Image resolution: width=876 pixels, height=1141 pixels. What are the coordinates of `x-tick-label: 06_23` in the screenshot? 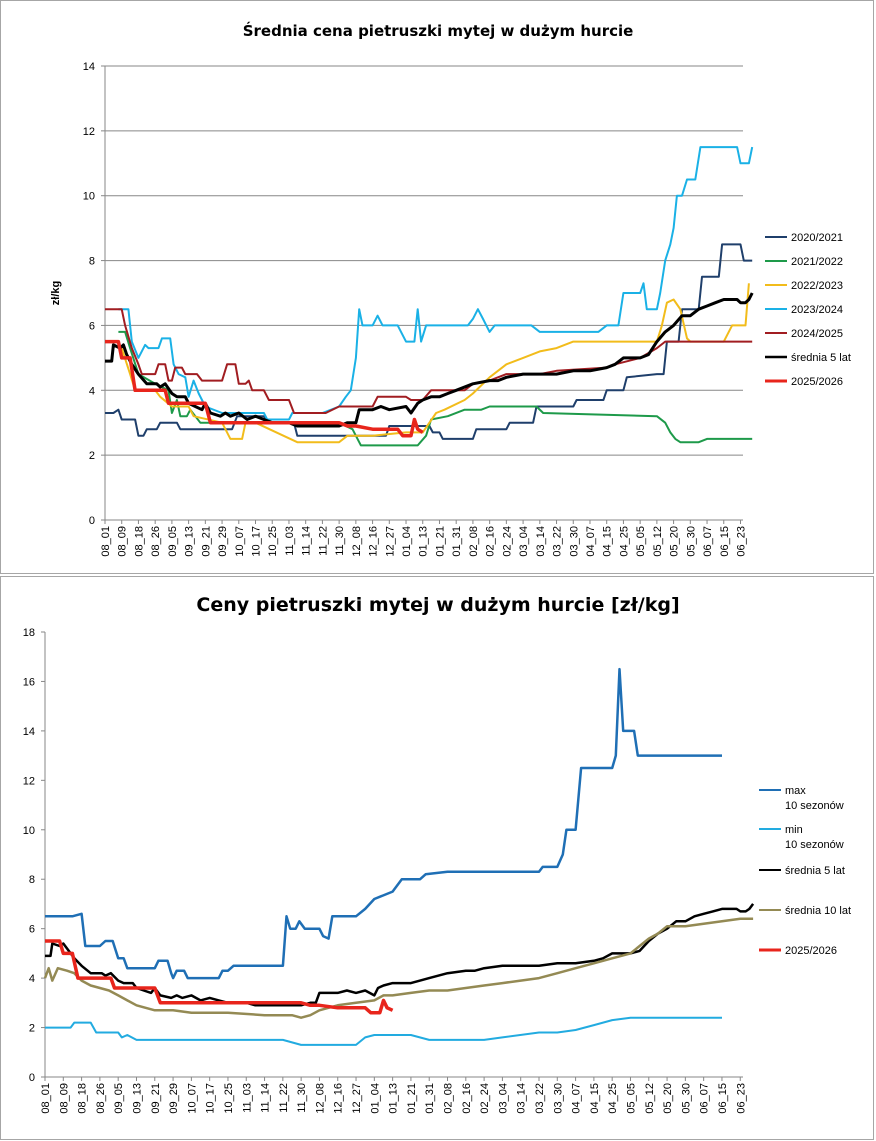 It's located at (741, 541).